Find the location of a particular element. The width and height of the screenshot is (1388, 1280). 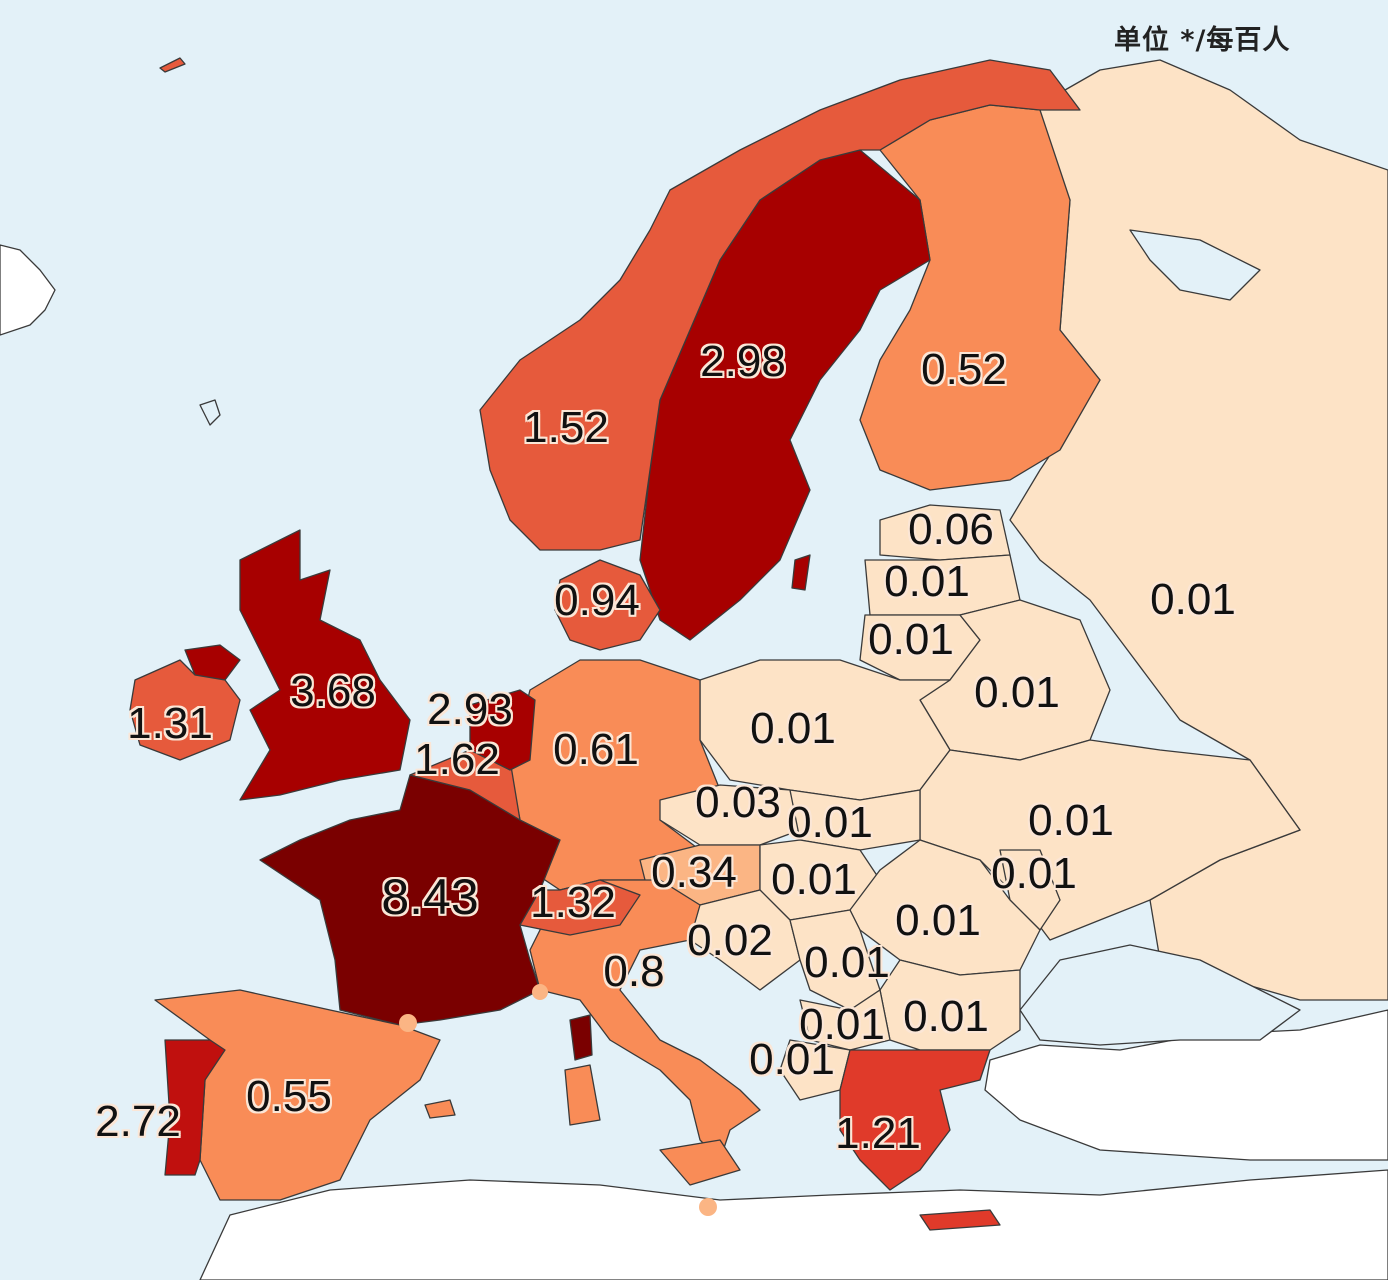

region-ireland is located at coordinates (185, 710).